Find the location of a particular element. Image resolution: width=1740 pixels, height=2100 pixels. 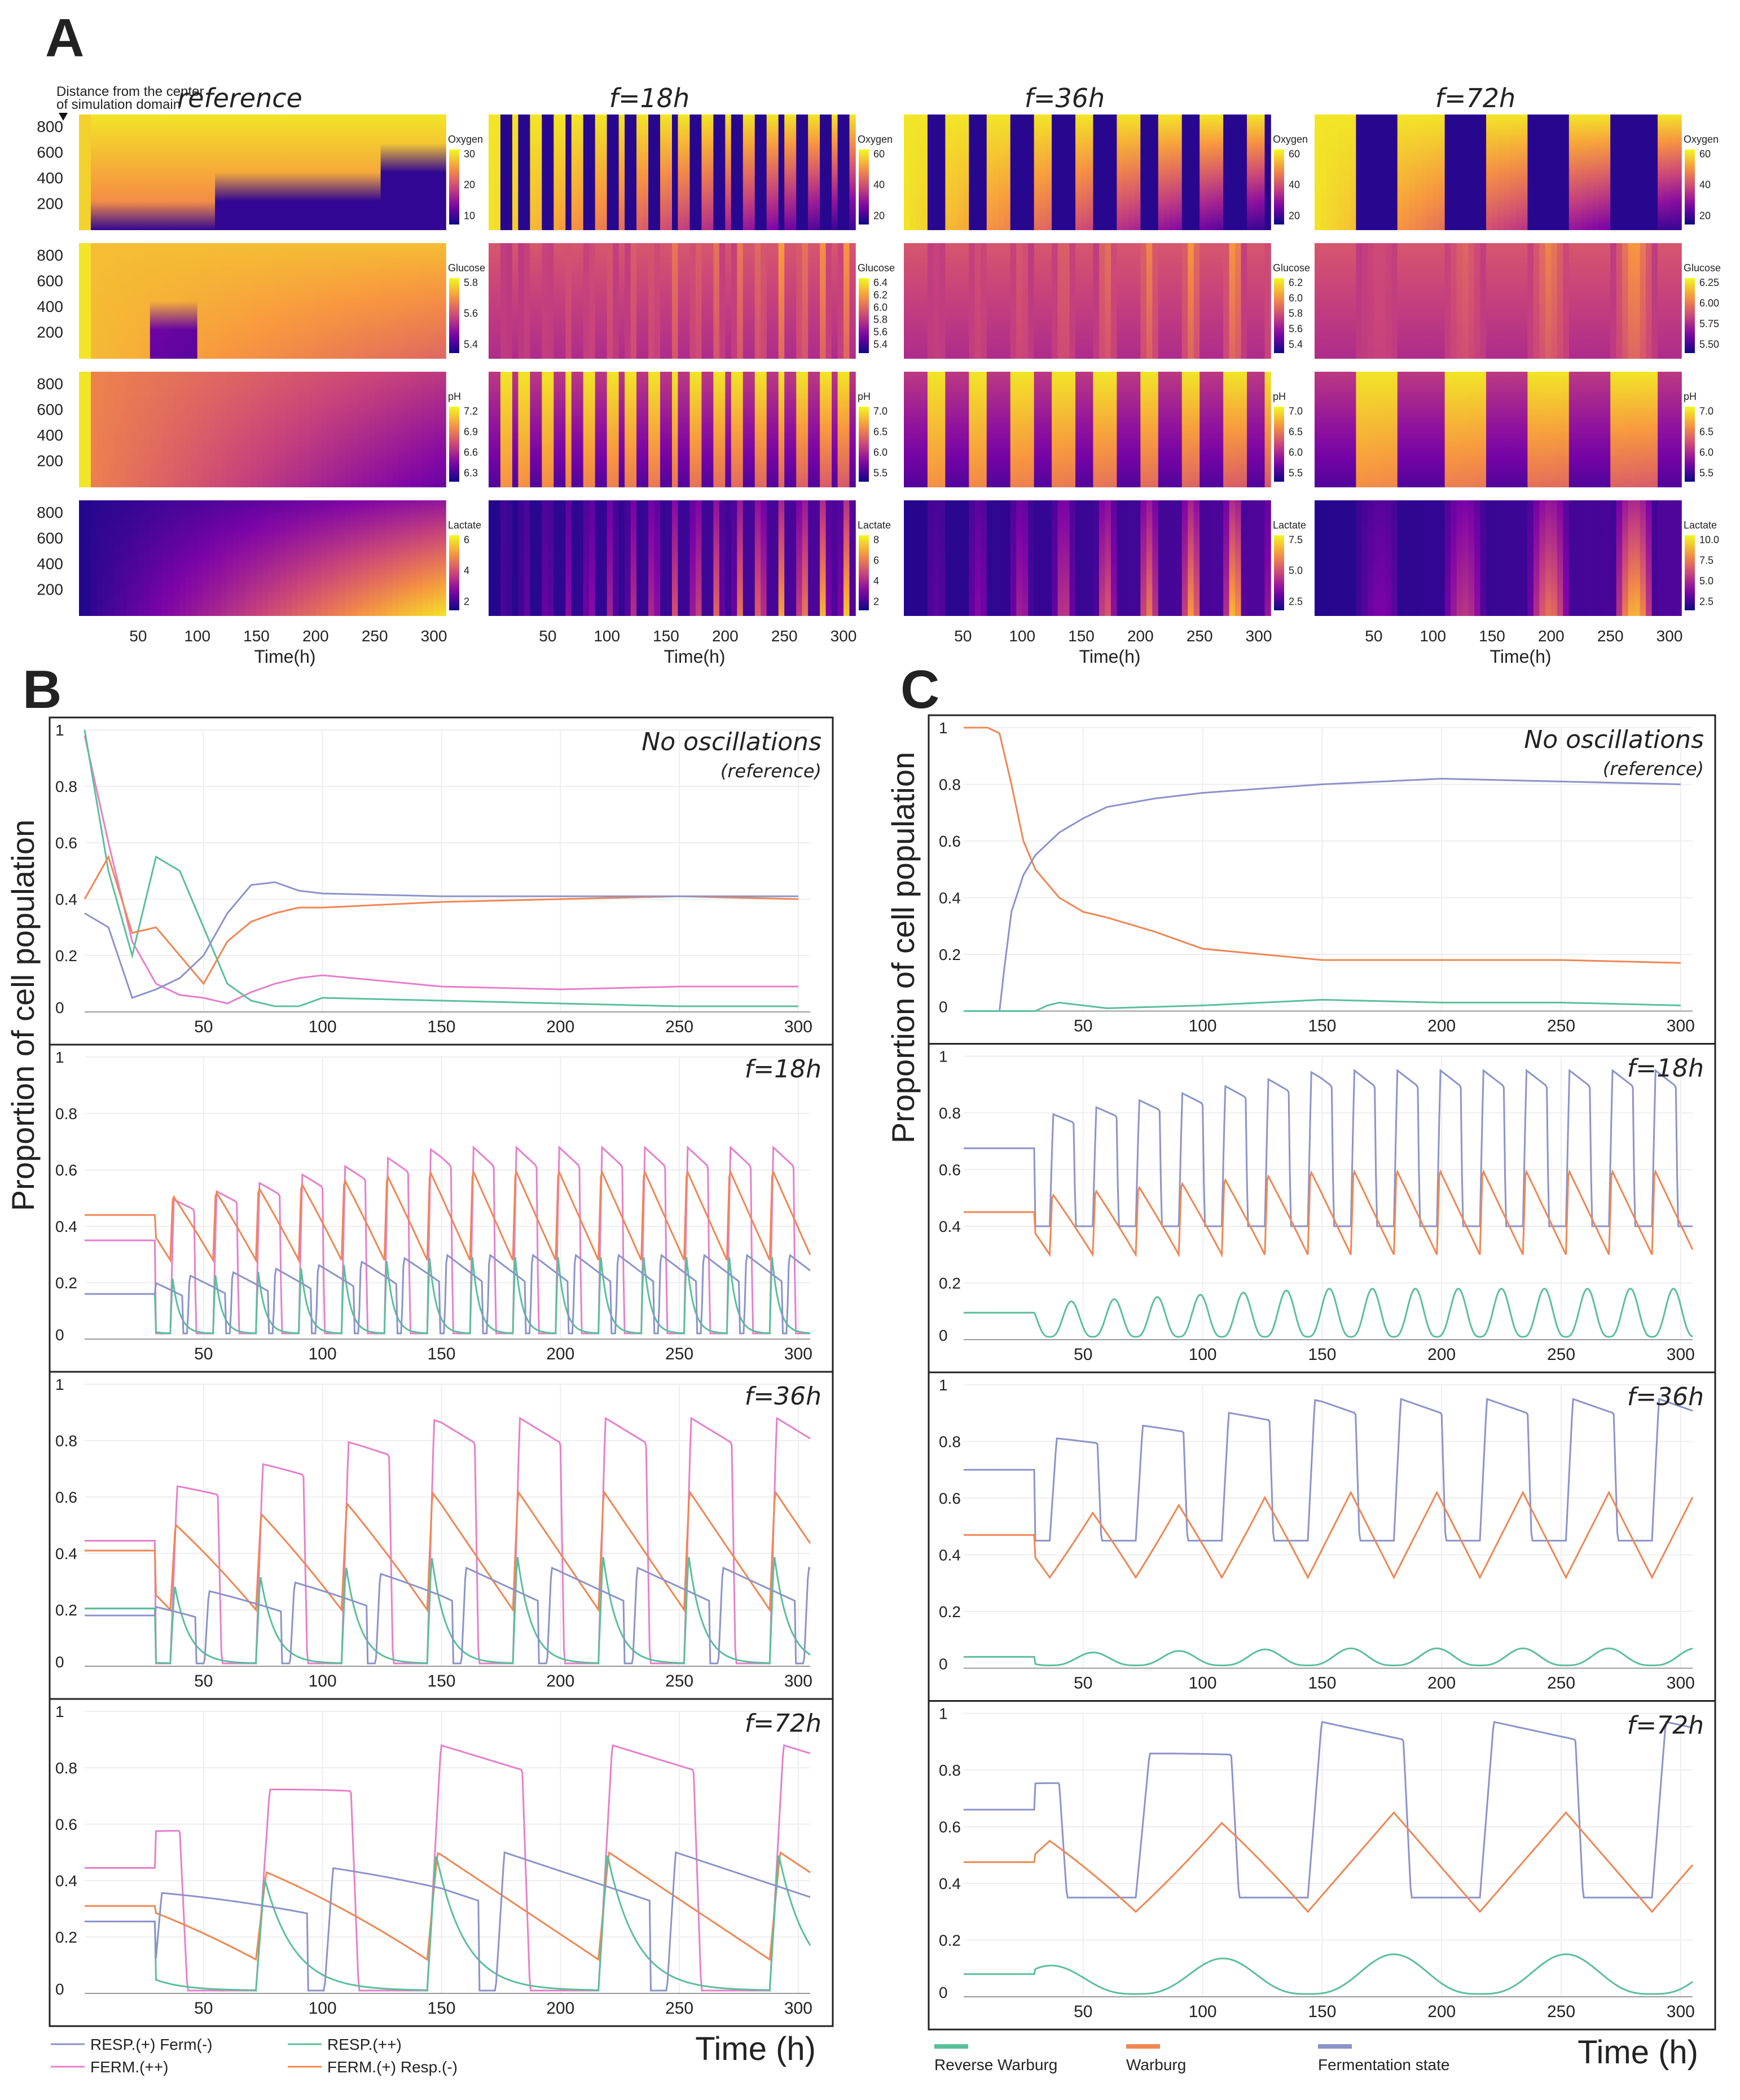

colorbar-tick: 6.00 is located at coordinates (1709, 303).